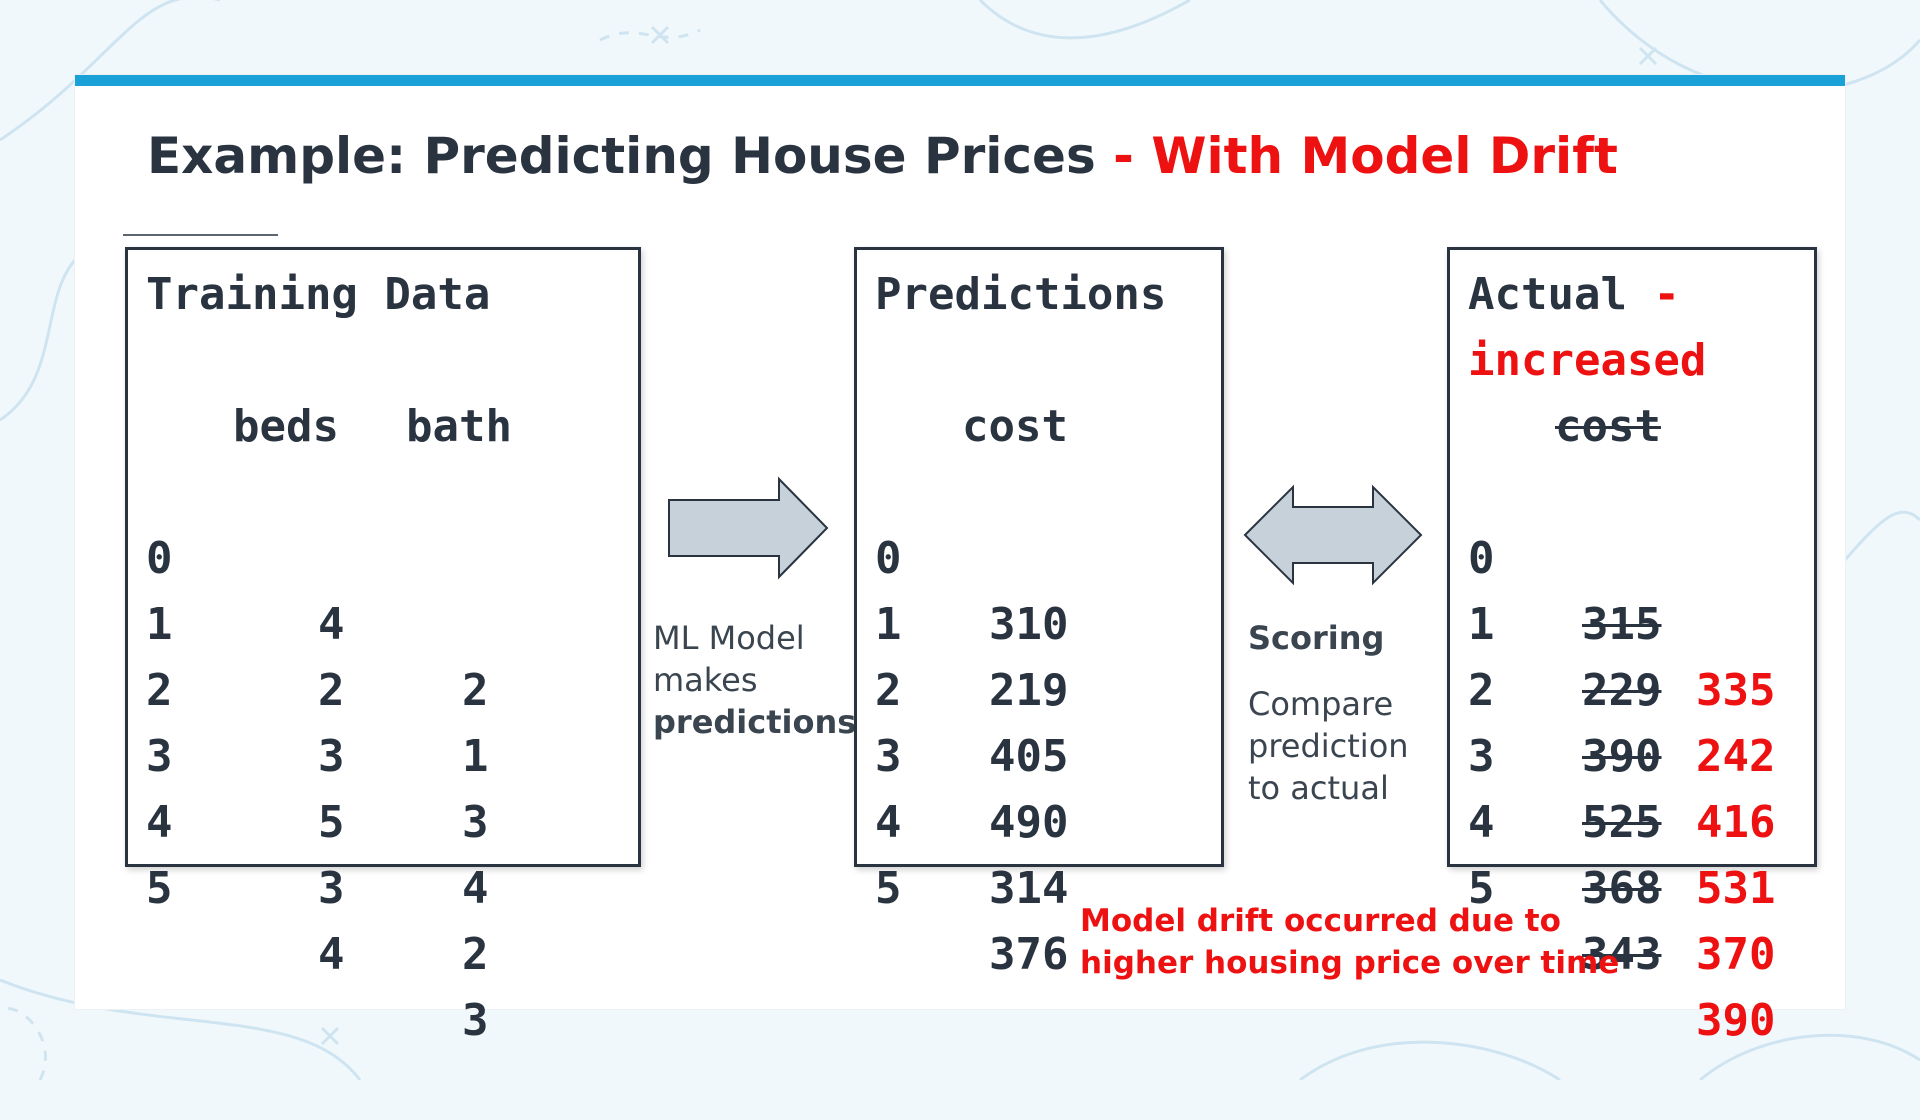  I want to click on table-row: 3 490, so click(971, 790).